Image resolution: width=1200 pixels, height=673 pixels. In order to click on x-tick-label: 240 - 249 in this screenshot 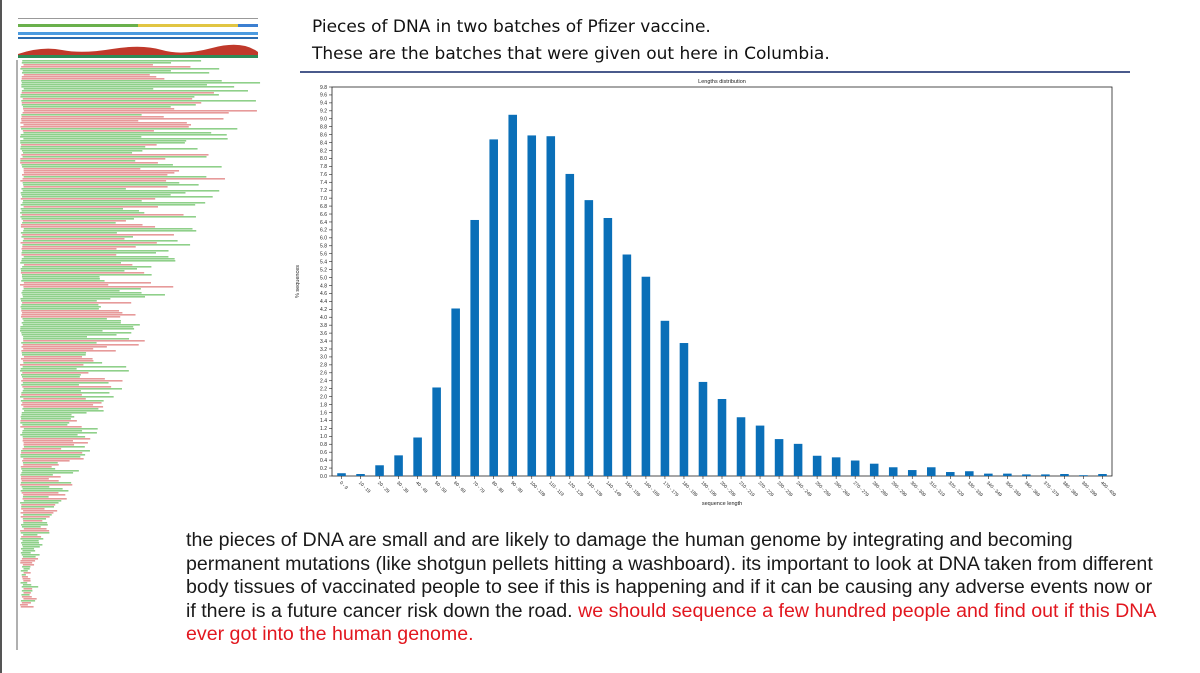, I will do `click(804, 489)`.